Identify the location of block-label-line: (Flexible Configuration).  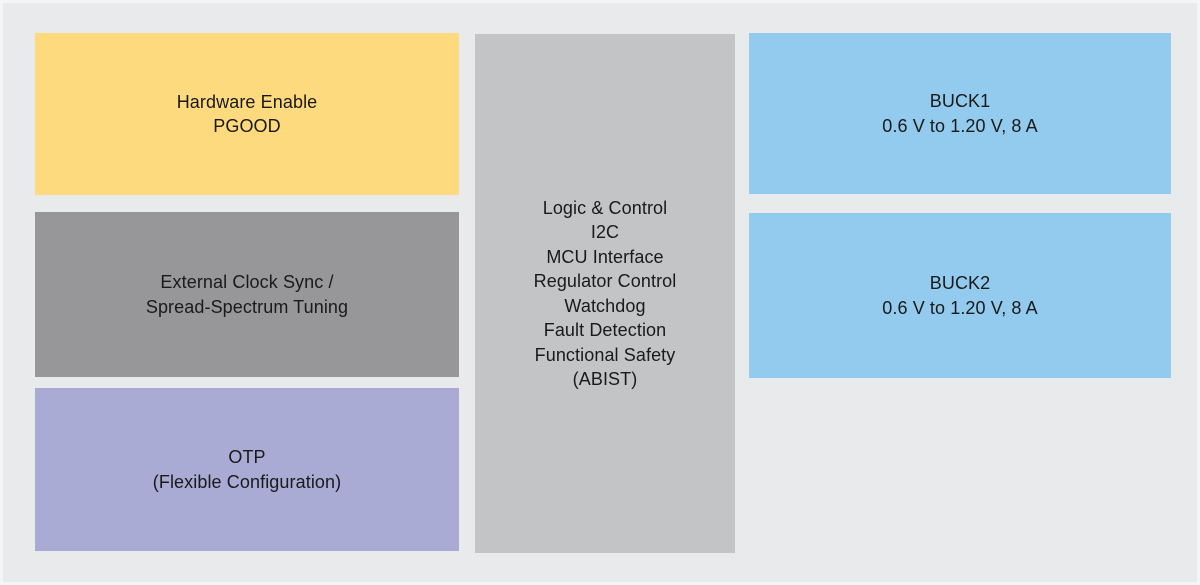
(247, 481).